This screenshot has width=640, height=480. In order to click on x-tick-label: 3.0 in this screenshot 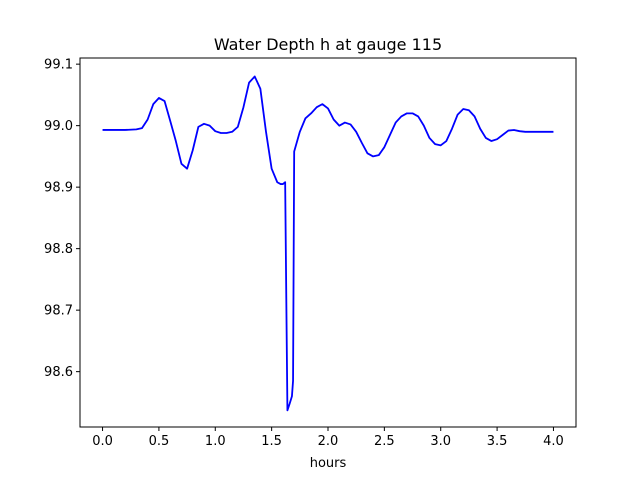, I will do `click(440, 441)`.